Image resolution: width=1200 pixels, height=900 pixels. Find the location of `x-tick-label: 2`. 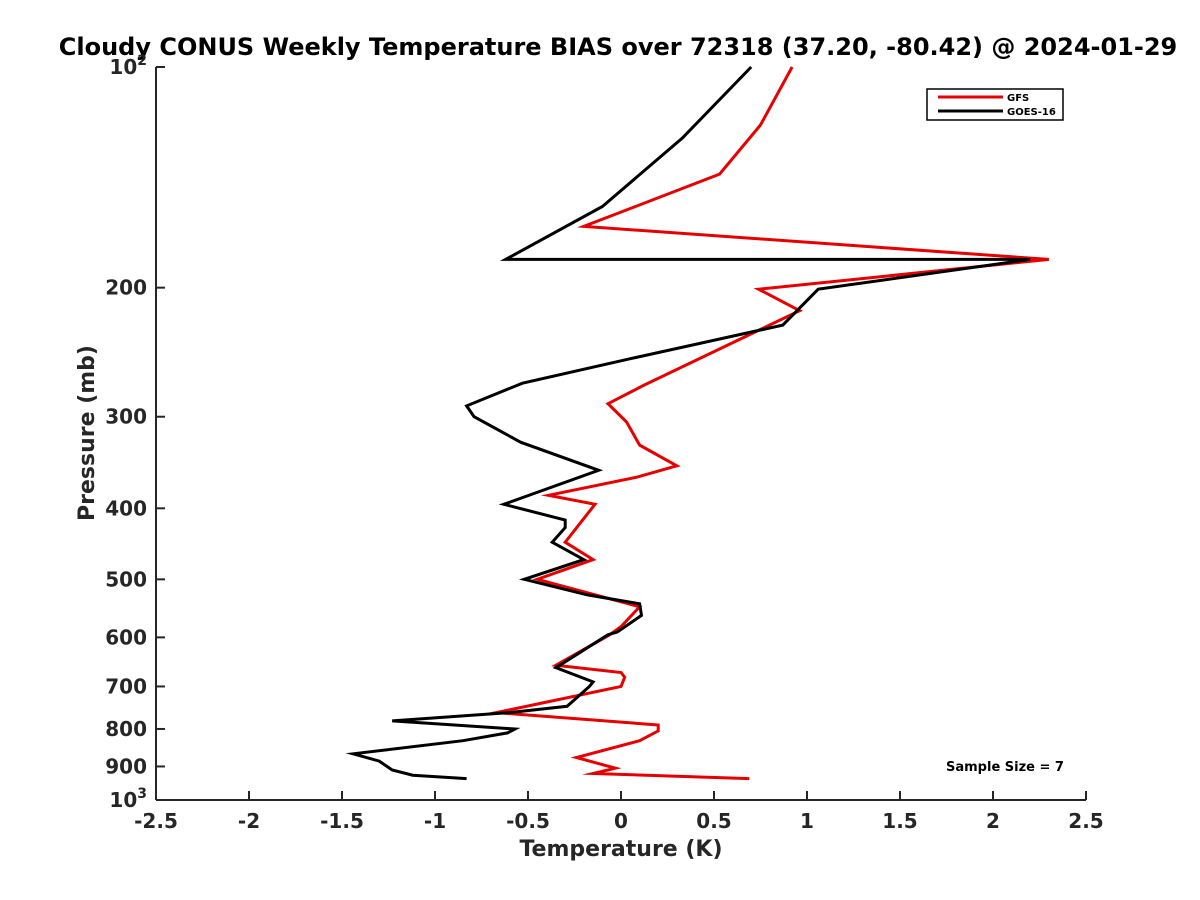

x-tick-label: 2 is located at coordinates (993, 821).